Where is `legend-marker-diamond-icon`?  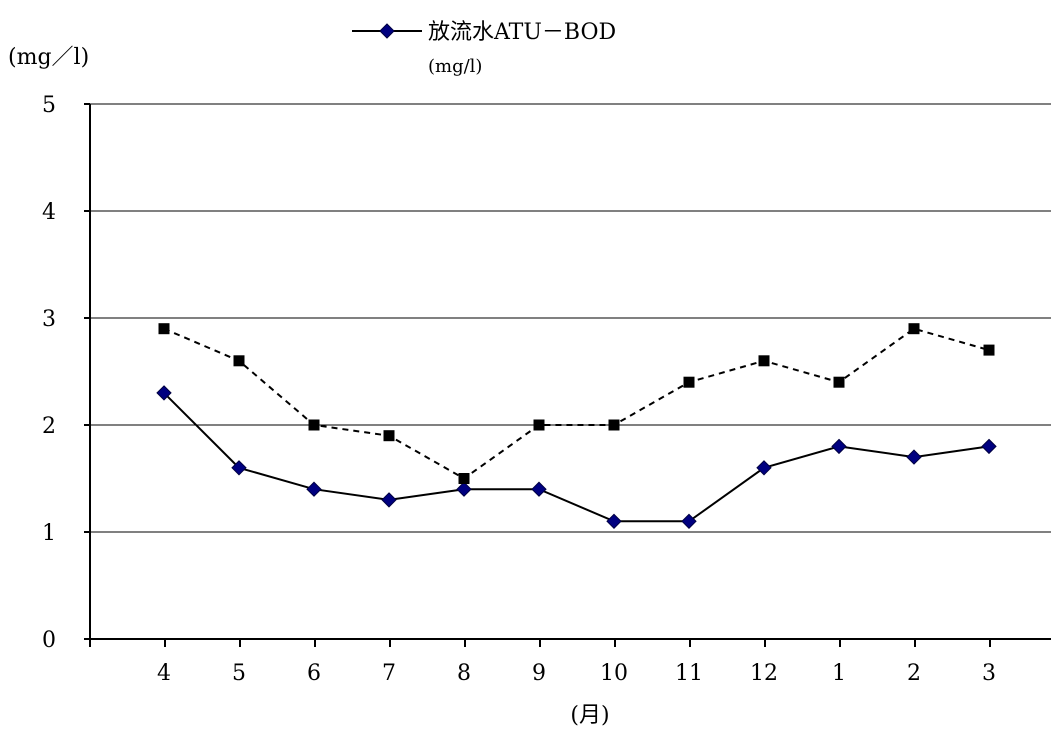 legend-marker-diamond-icon is located at coordinates (387, 31).